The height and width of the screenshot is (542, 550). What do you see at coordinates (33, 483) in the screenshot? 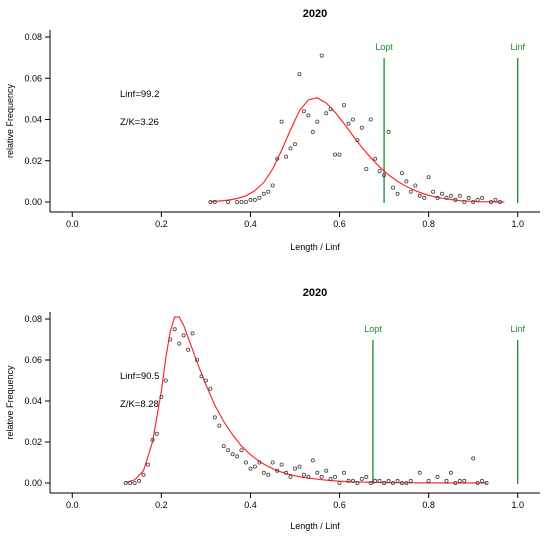
I see `y-tick-label: 0.00` at bounding box center [33, 483].